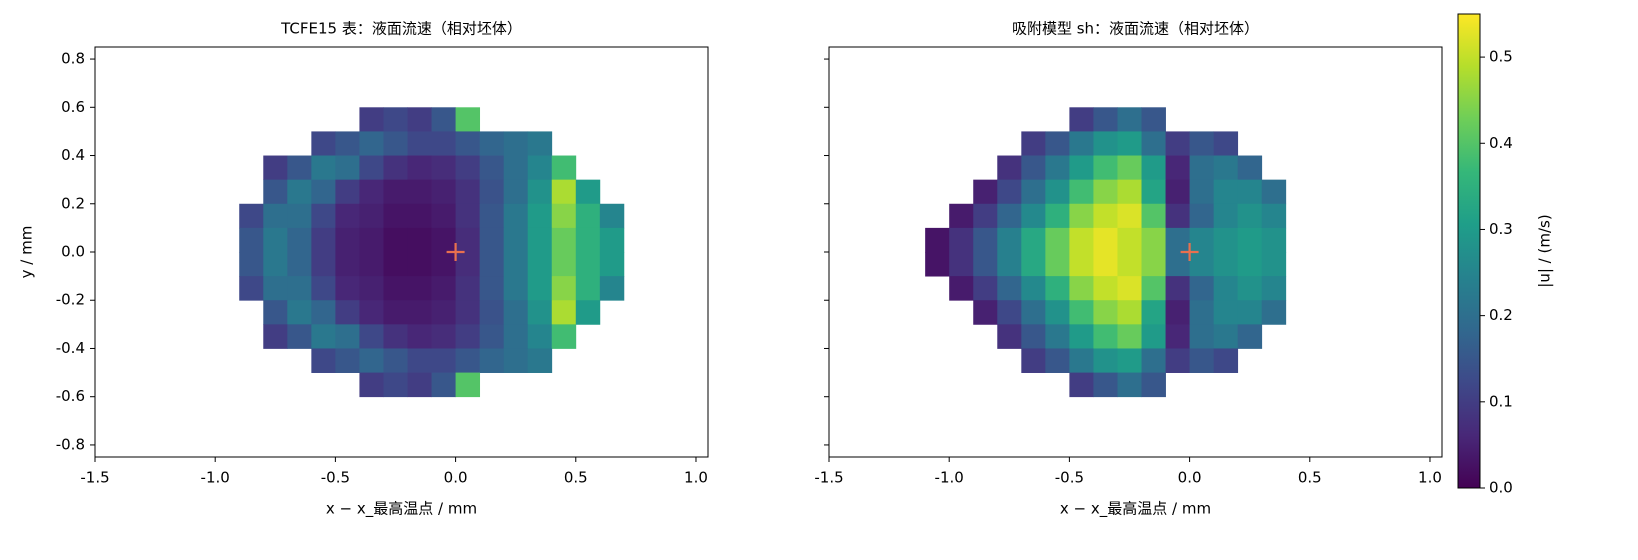  I want to click on y-tick-label: 0.4, so click(73, 155).